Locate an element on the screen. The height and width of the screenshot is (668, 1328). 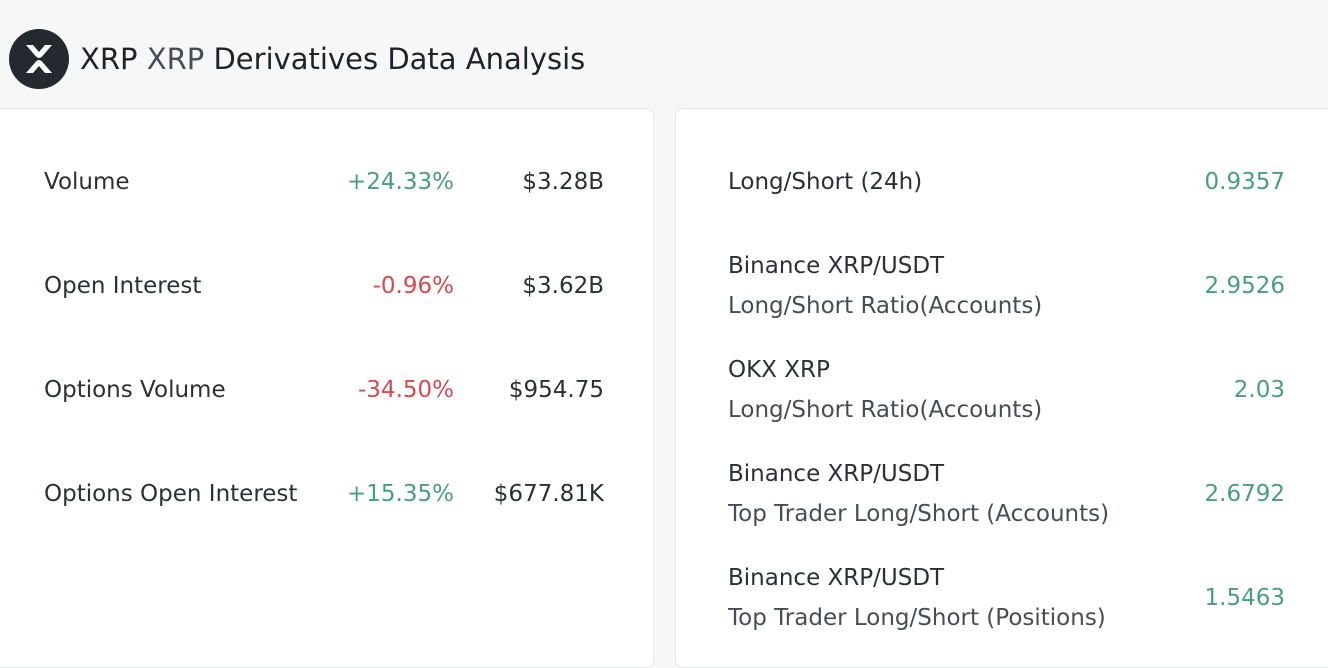
ratio-exchange-pair: OKX XRP is located at coordinates (779, 370).